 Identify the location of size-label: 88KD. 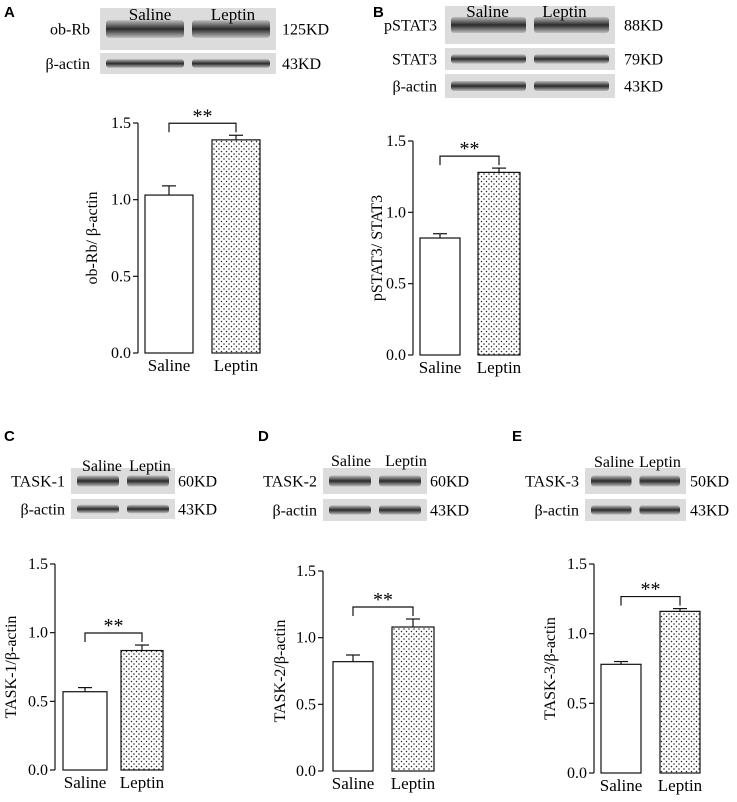
(643, 26).